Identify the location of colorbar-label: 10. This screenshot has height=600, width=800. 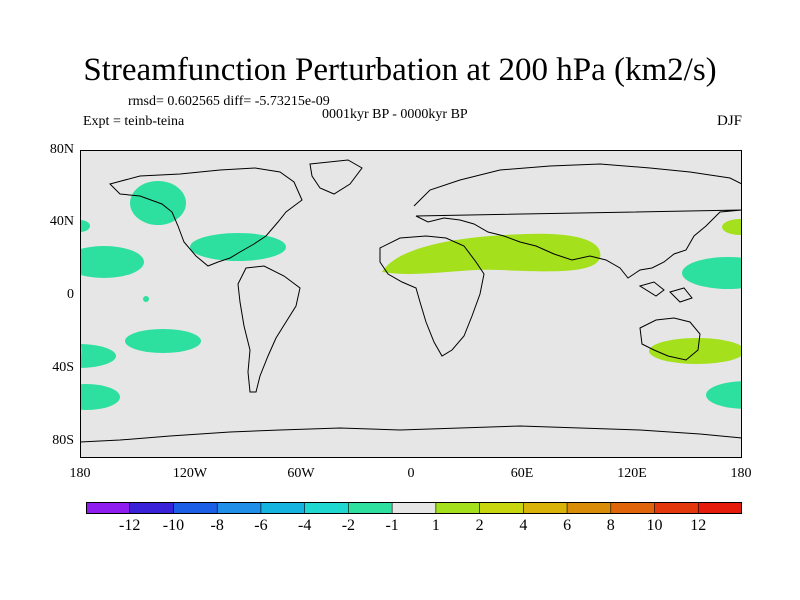
(654, 525).